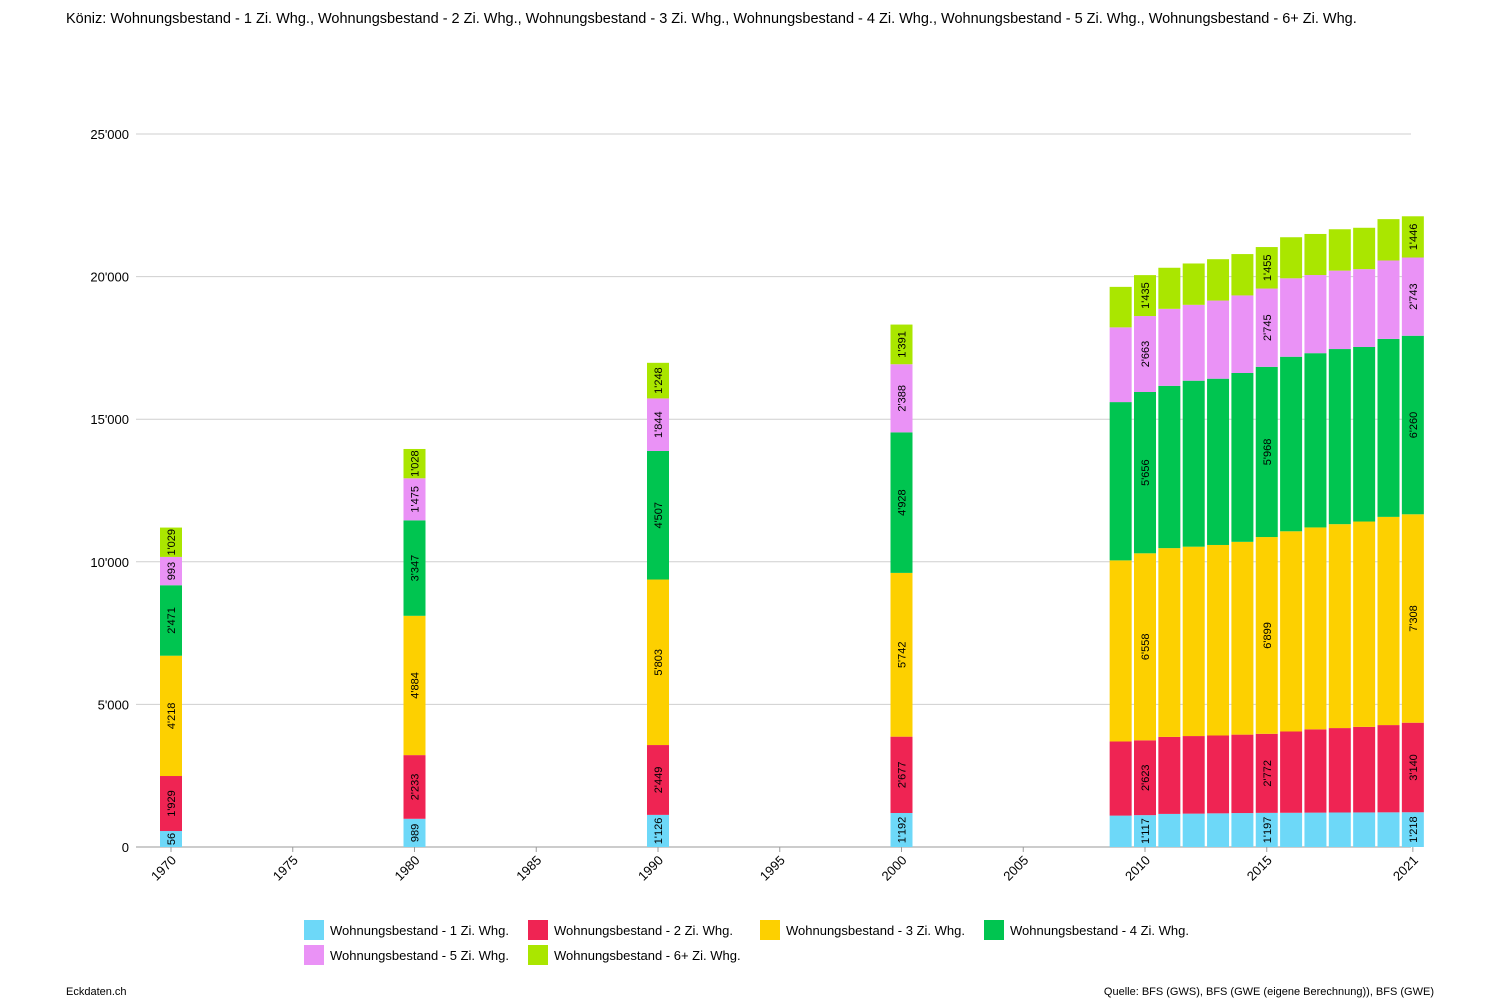 This screenshot has height=1000, width=1500. Describe the element at coordinates (163, 868) in the screenshot. I see `x-tick-label: 1970` at that location.